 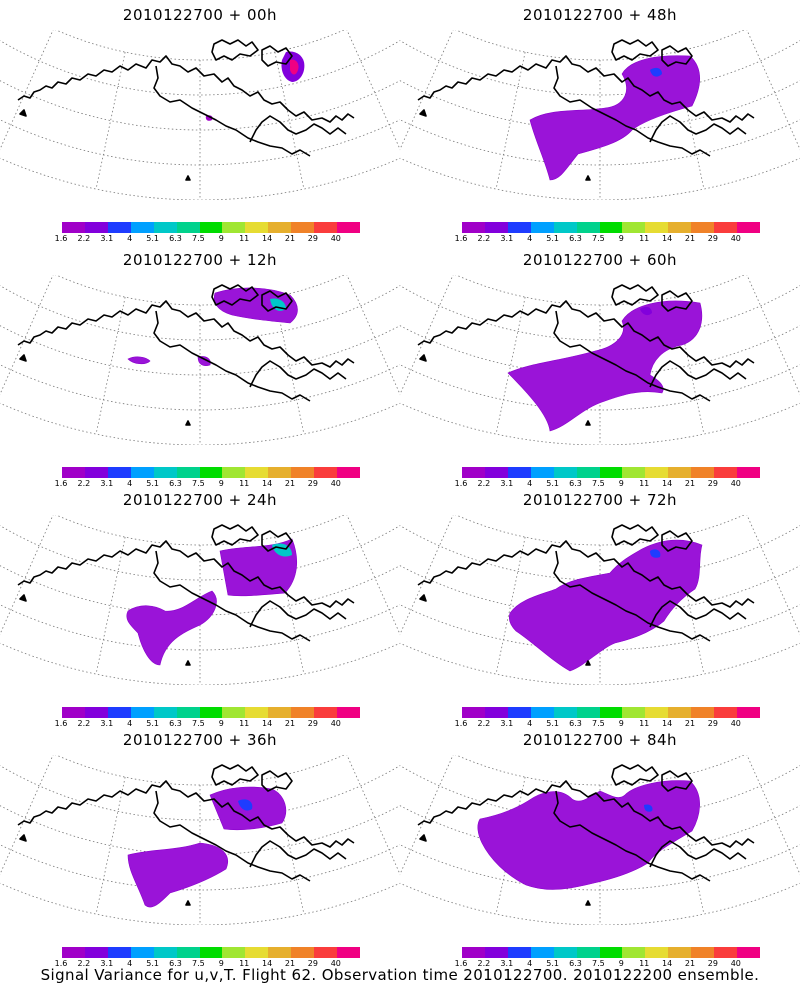 I want to click on colorbar-label: 7.5, so click(x=198, y=483).